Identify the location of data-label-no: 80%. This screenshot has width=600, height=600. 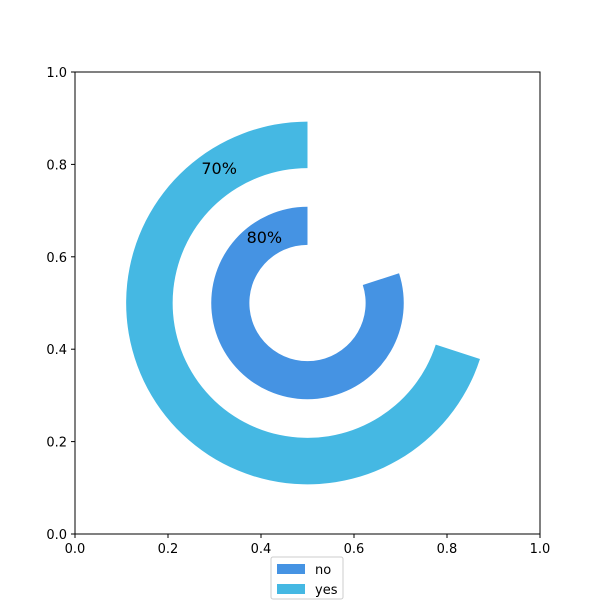
(265, 237).